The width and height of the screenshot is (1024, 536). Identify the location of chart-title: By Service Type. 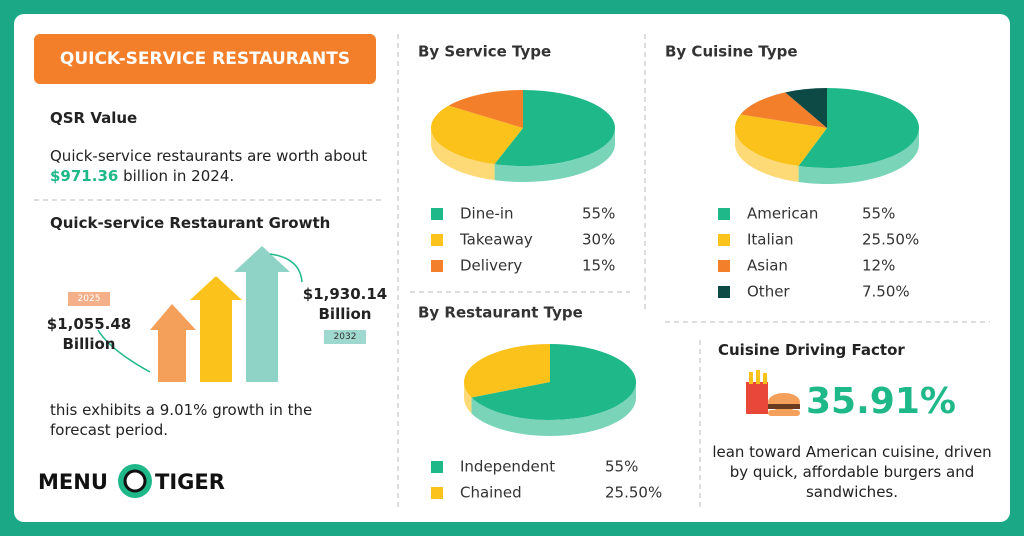
(484, 52).